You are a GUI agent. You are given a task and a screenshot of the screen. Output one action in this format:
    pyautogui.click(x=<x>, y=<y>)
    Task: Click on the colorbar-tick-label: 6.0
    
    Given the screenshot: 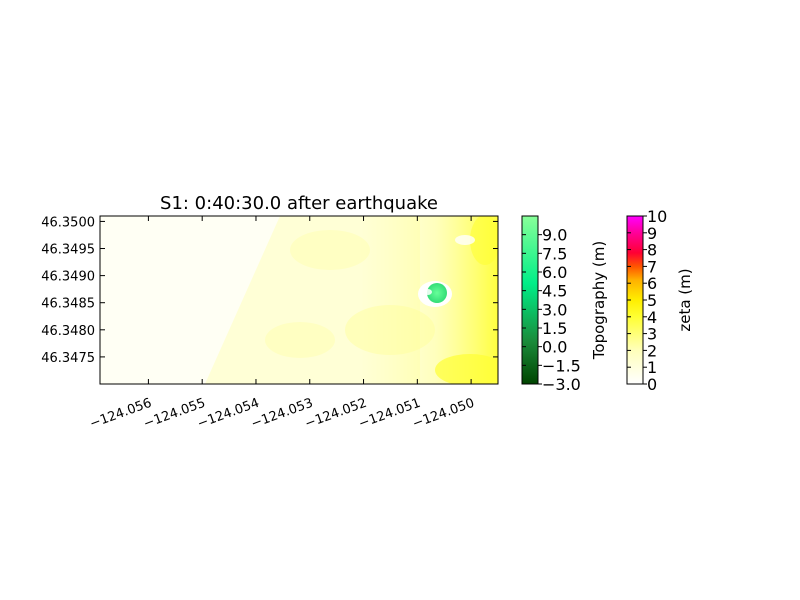 What is the action you would take?
    pyautogui.click(x=554, y=272)
    